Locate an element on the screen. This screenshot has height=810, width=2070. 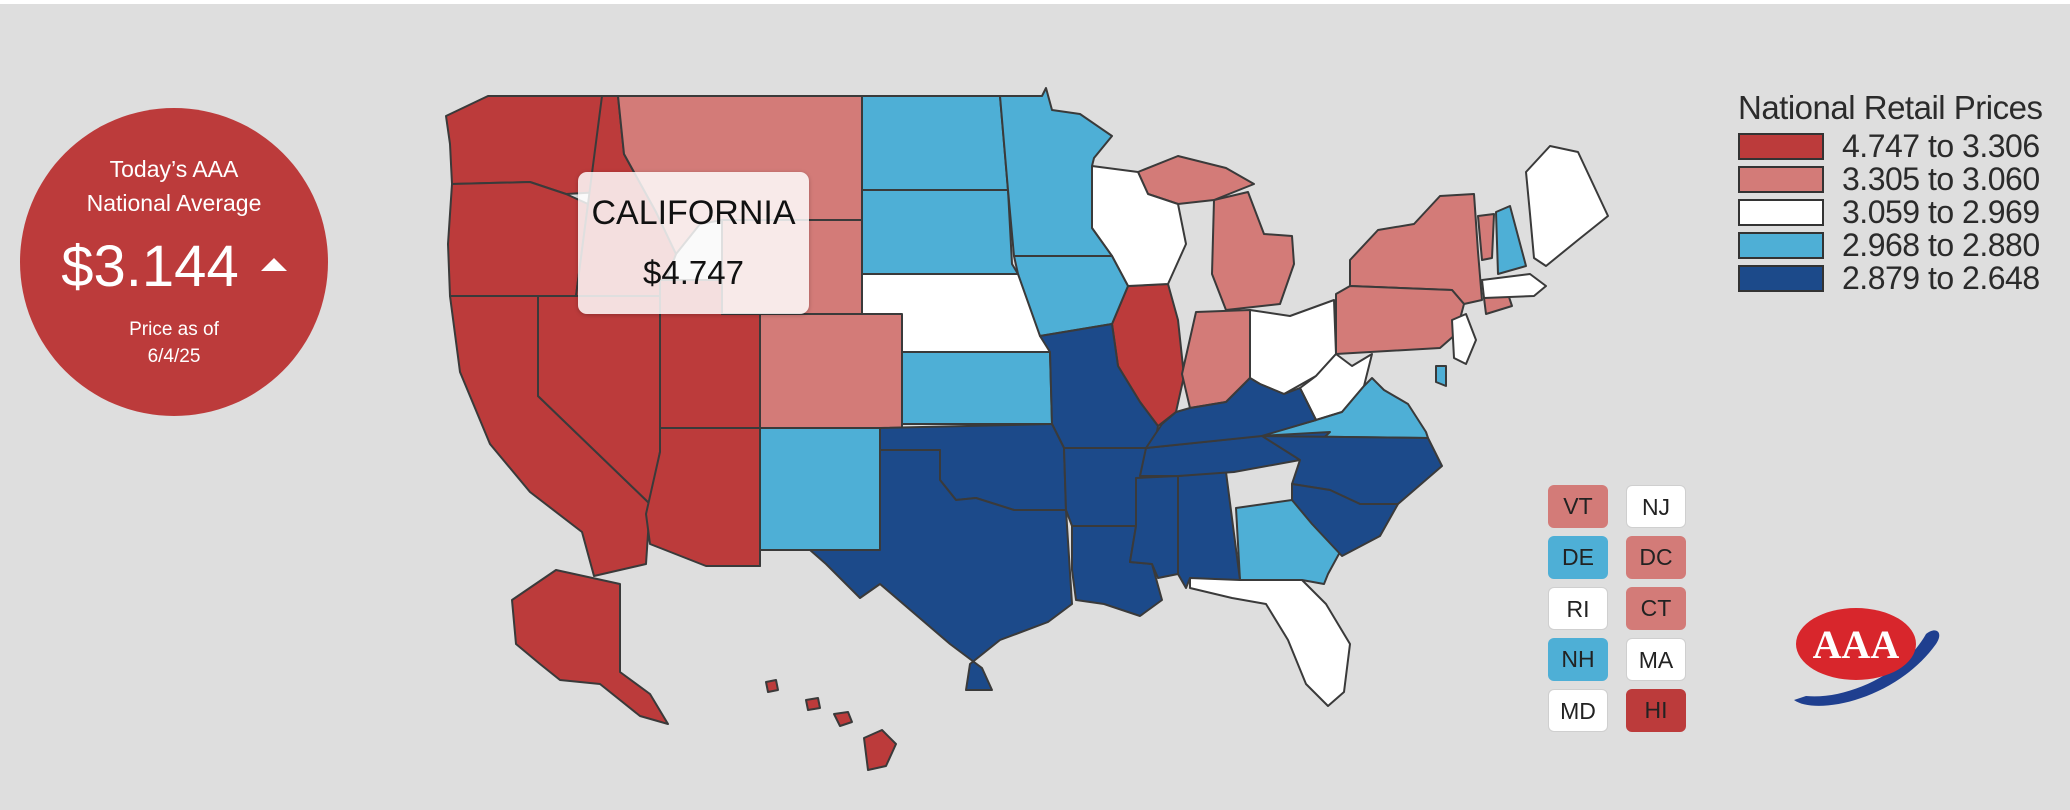
state-michigan is located at coordinates (1253, 251).